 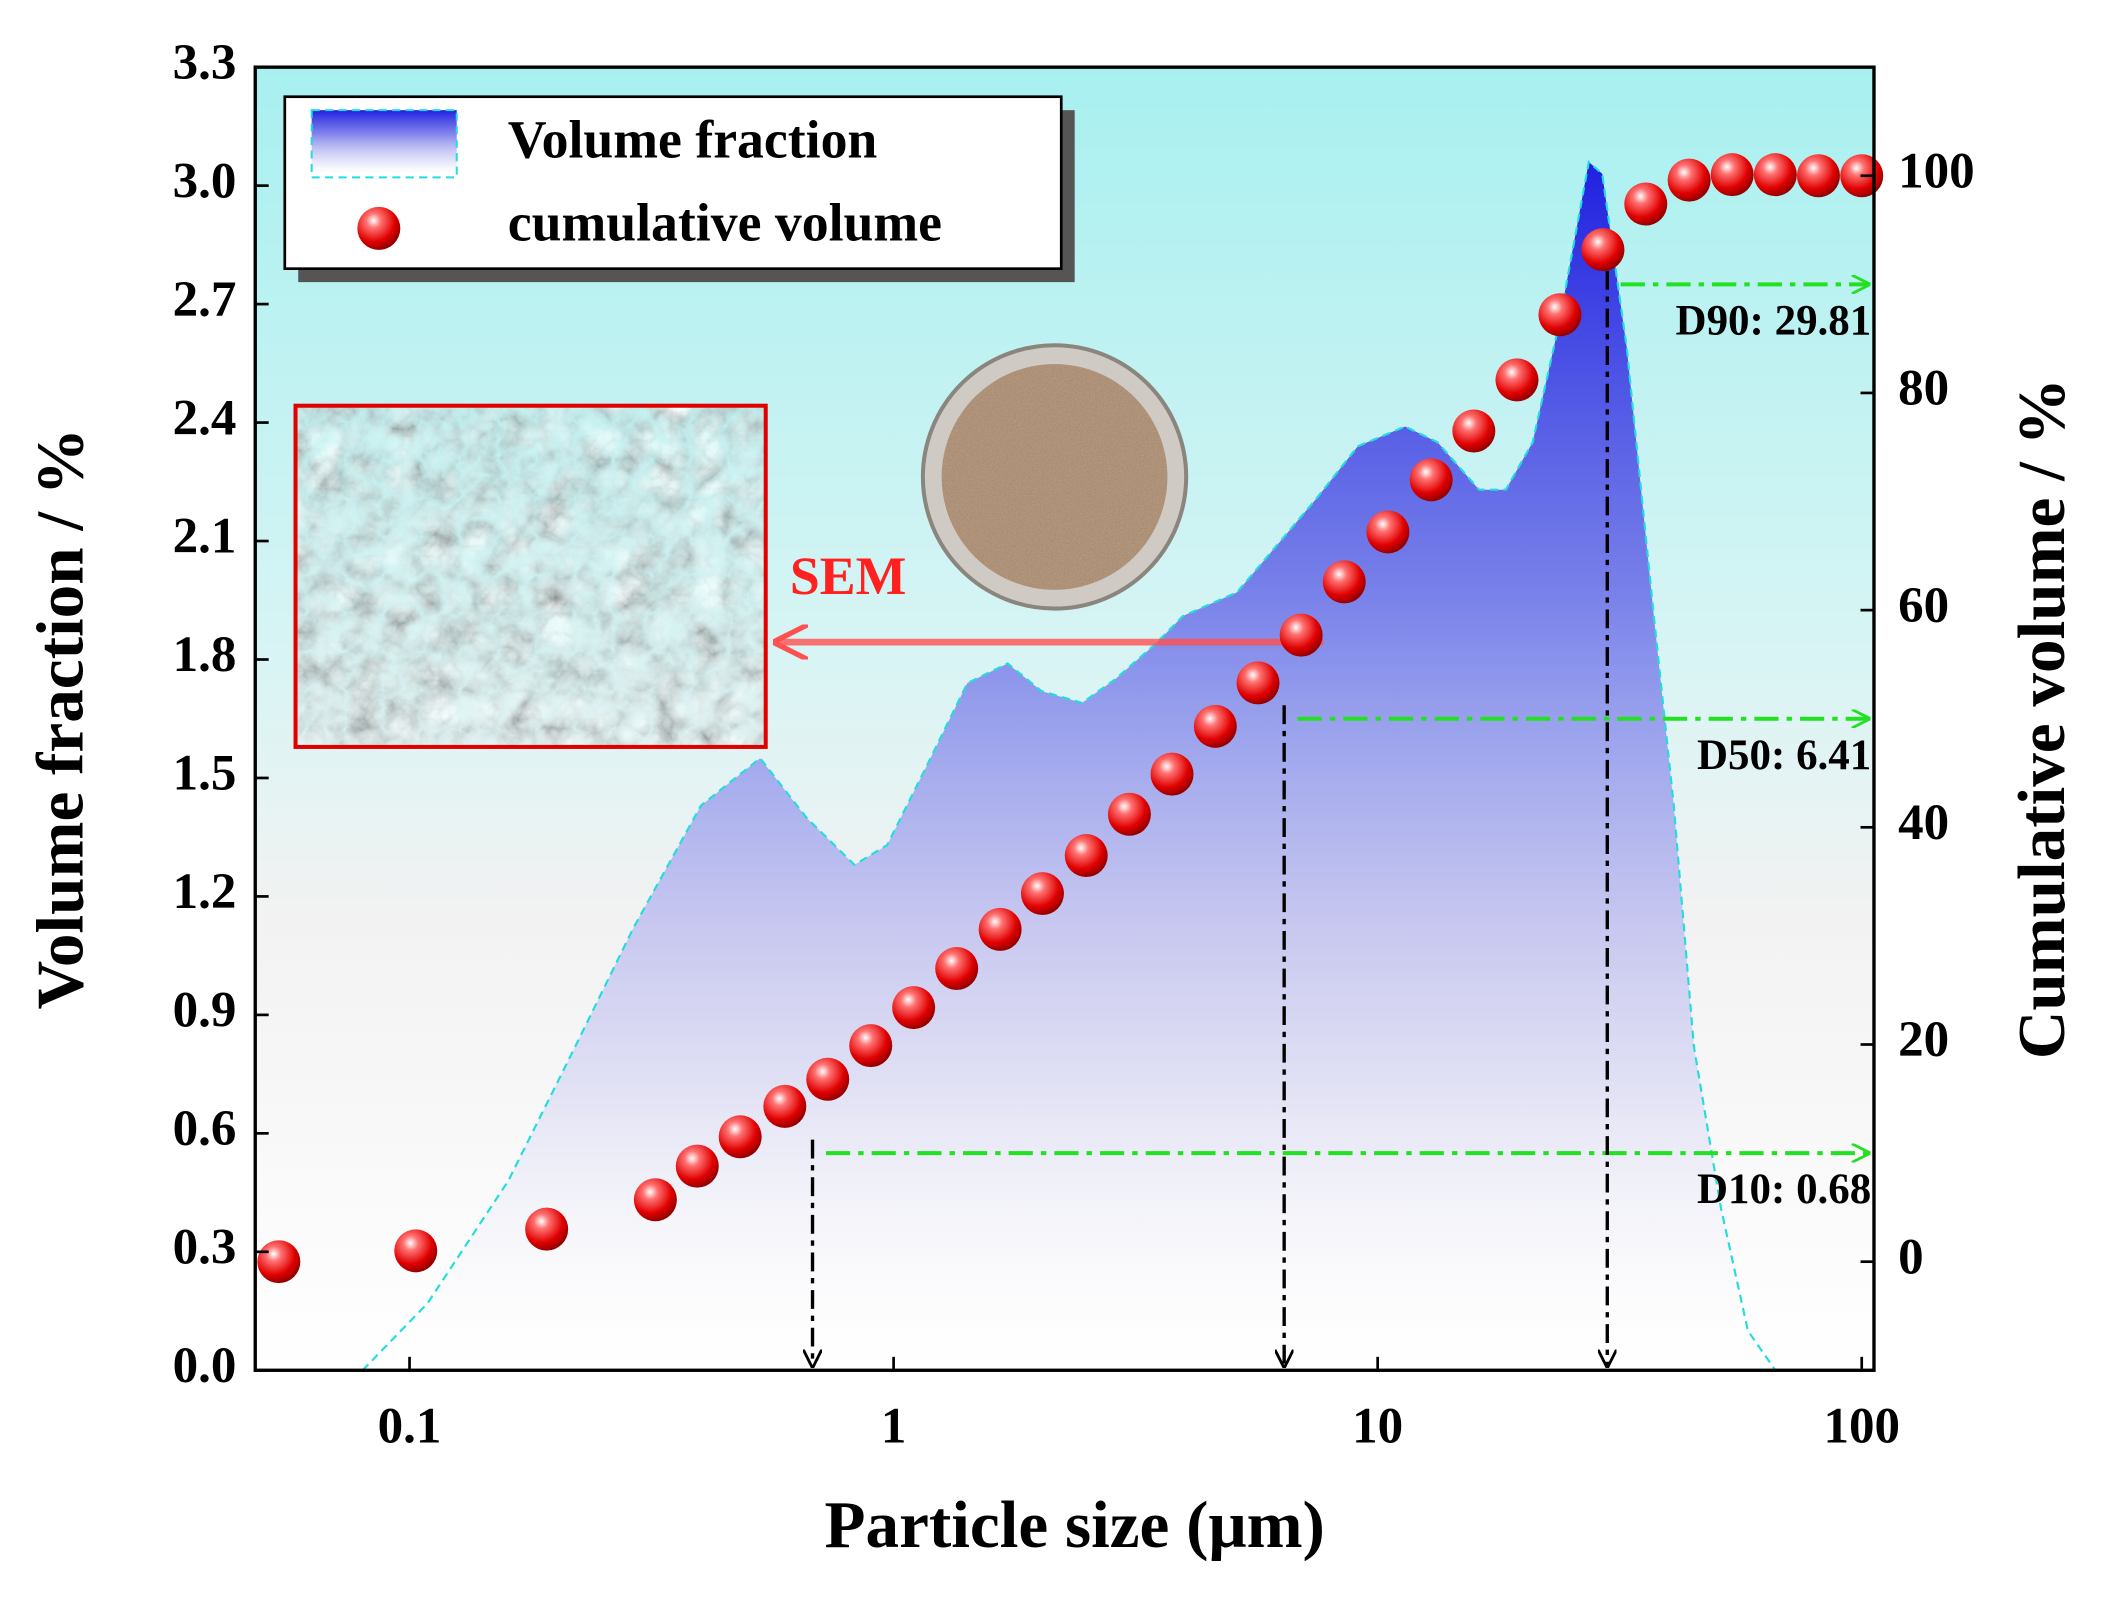 What do you see at coordinates (1774, 321) in the screenshot?
I see `marker-label: D90: 29.81` at bounding box center [1774, 321].